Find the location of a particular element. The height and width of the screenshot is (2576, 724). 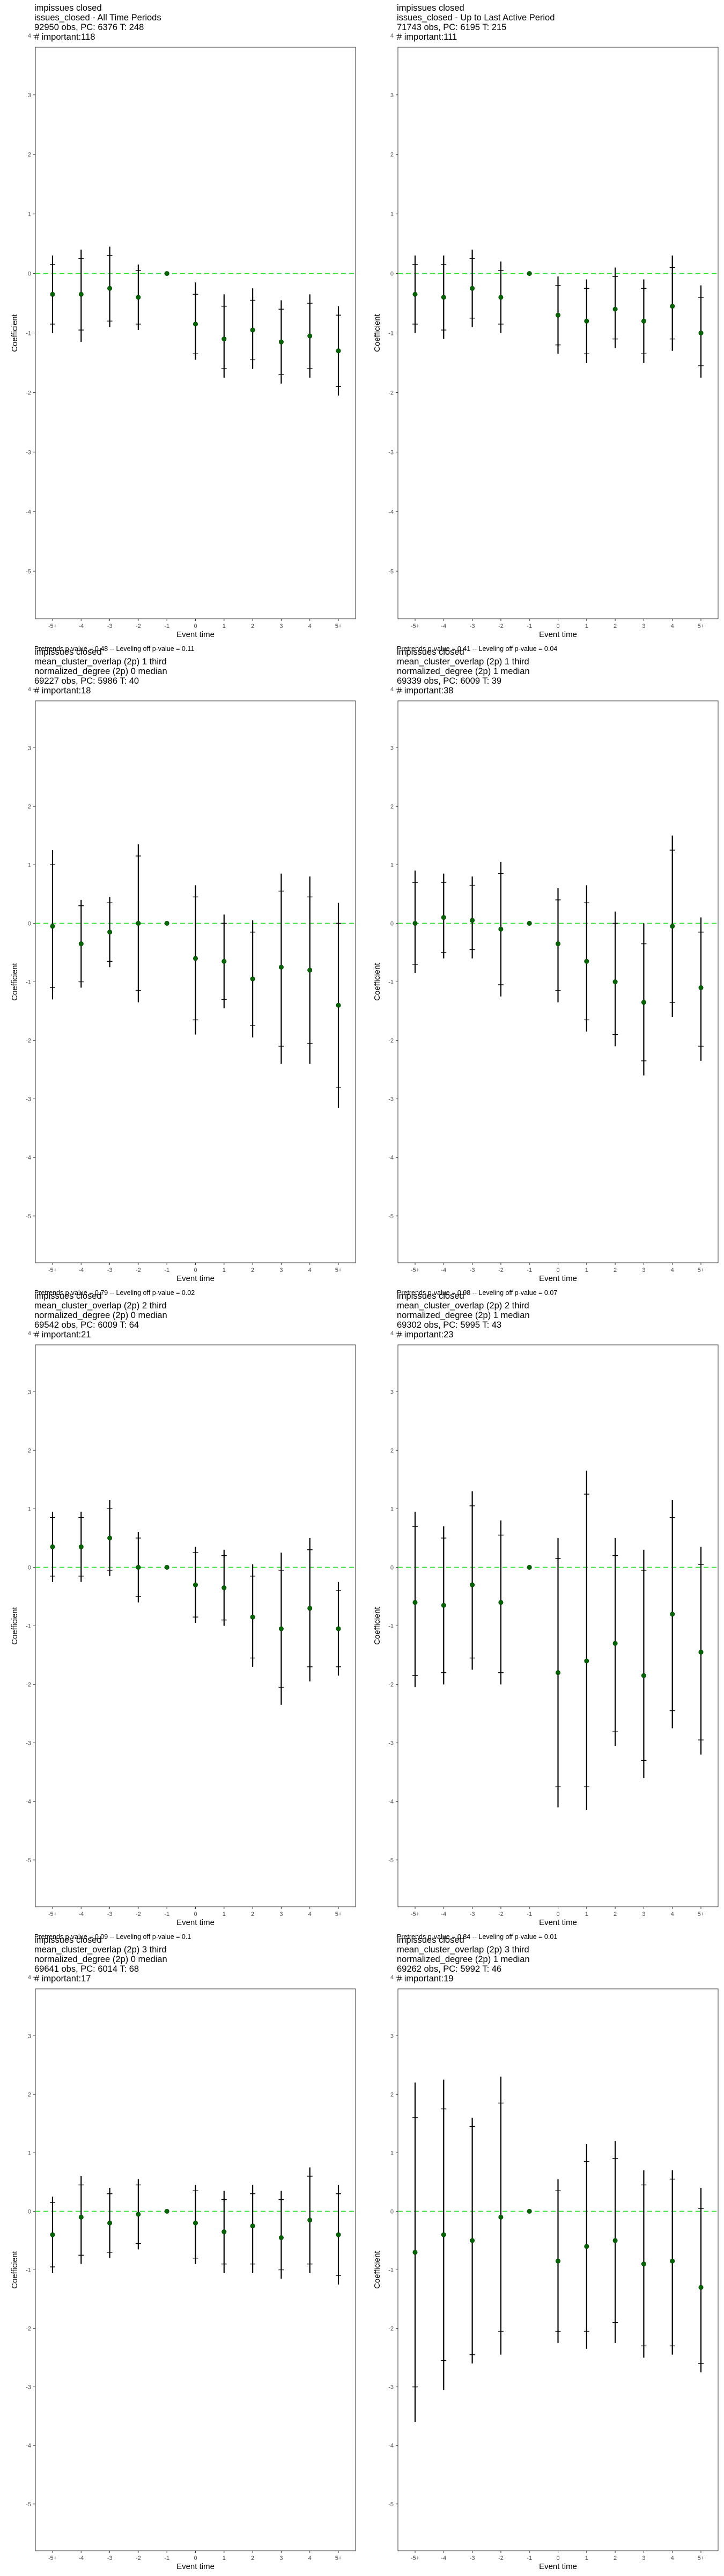

chart-title-line: # important:38 is located at coordinates (425, 691).